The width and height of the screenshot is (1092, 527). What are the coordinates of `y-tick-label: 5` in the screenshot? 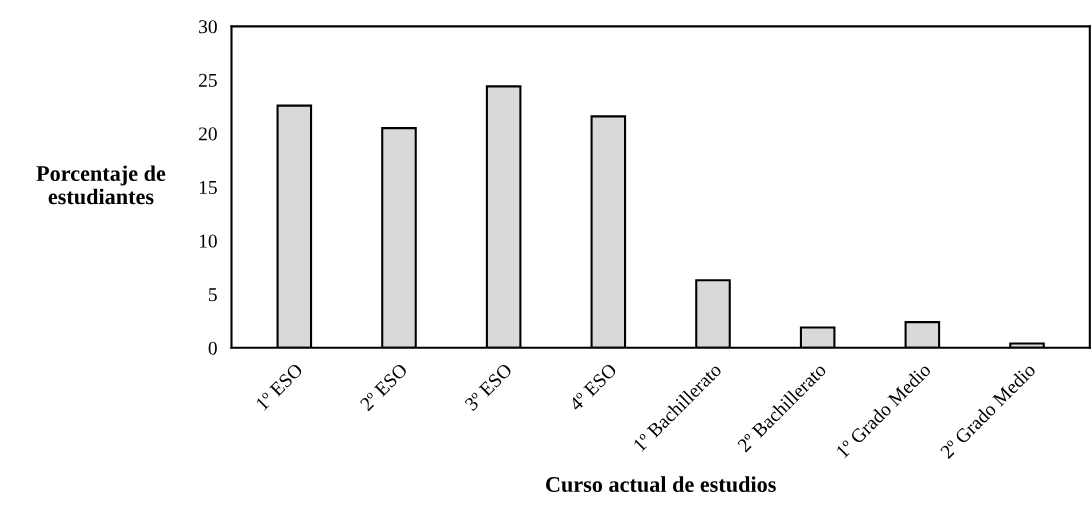 It's located at (213, 295).